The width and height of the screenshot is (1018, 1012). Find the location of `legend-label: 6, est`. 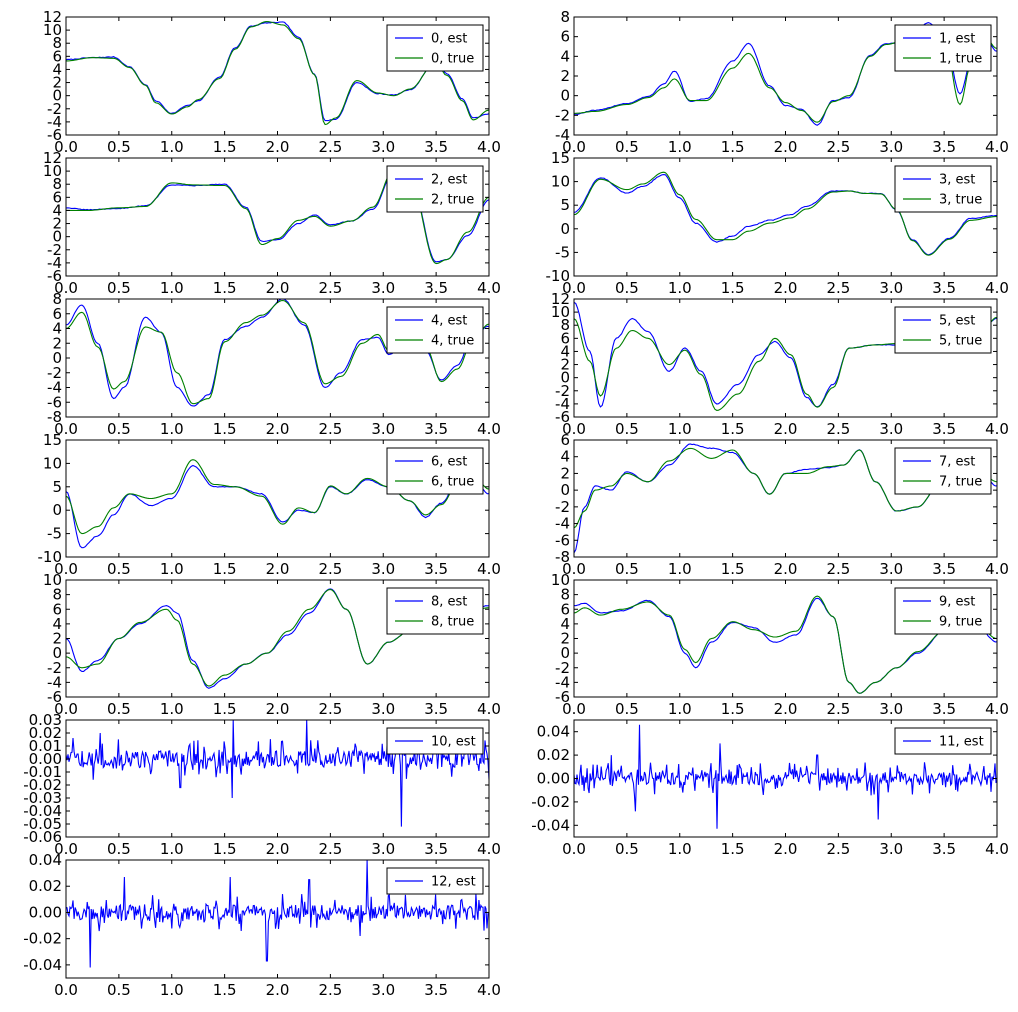

legend-label: 6, est is located at coordinates (449, 462).